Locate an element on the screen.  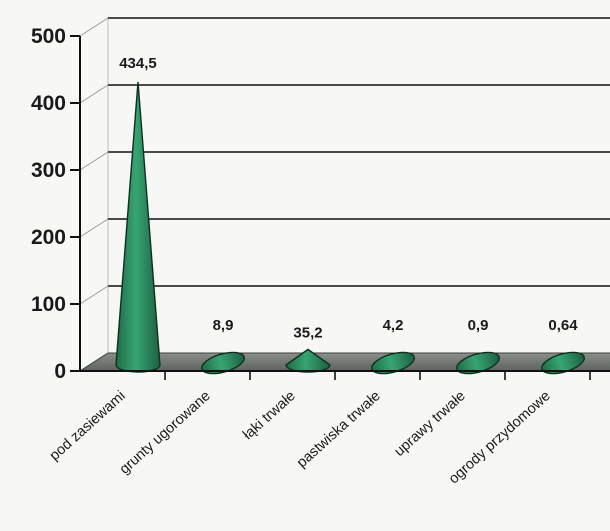
y-tick-label: 400 is located at coordinates (48, 103).